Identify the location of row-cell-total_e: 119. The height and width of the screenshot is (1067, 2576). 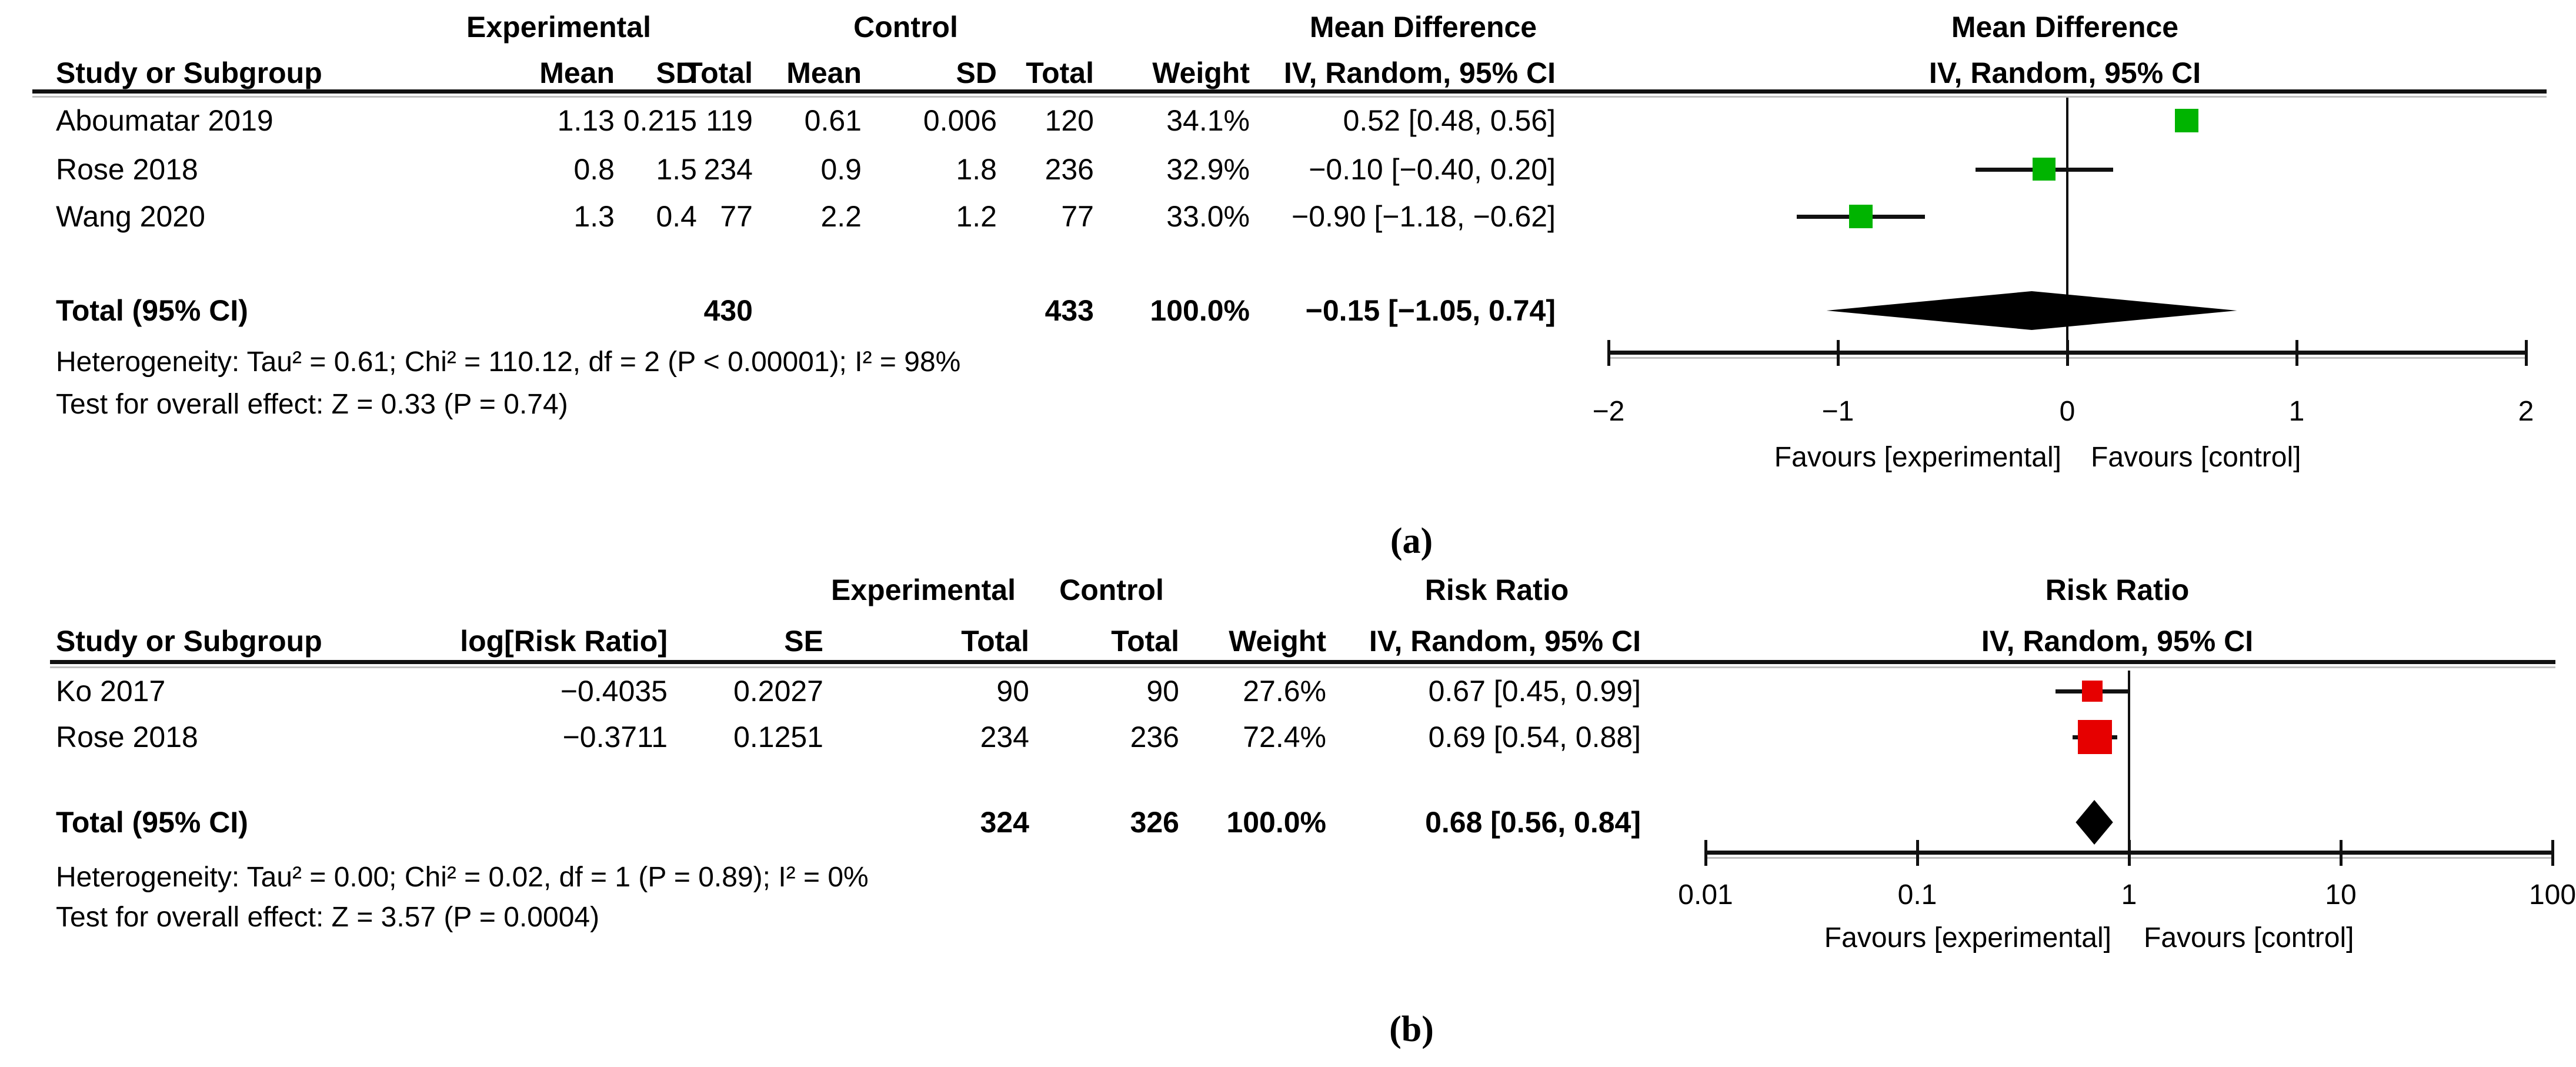
(729, 120).